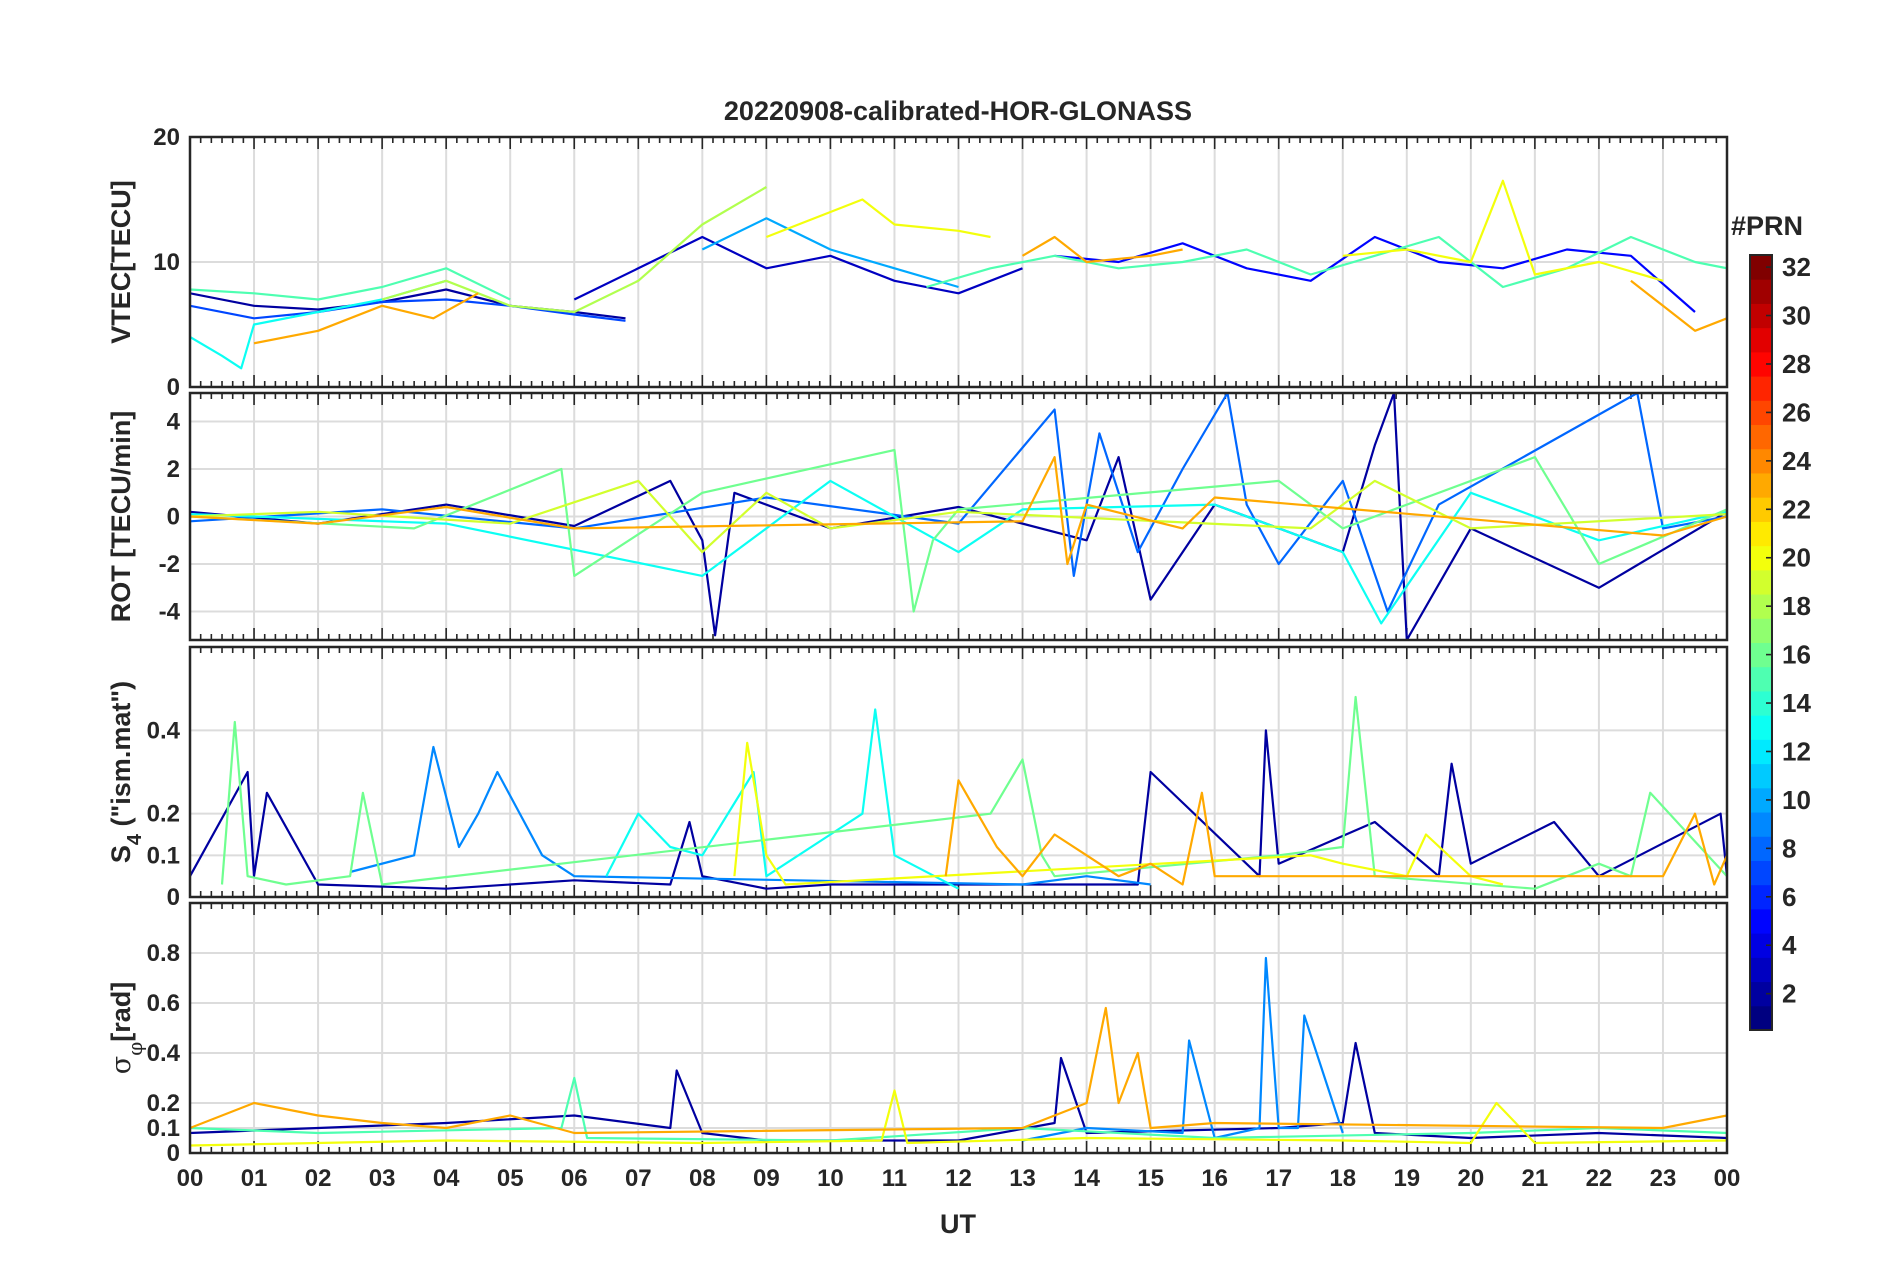 Image resolution: width=1902 pixels, height=1277 pixels. Describe the element at coordinates (574, 1178) in the screenshot. I see `x-tick-label: 06` at that location.